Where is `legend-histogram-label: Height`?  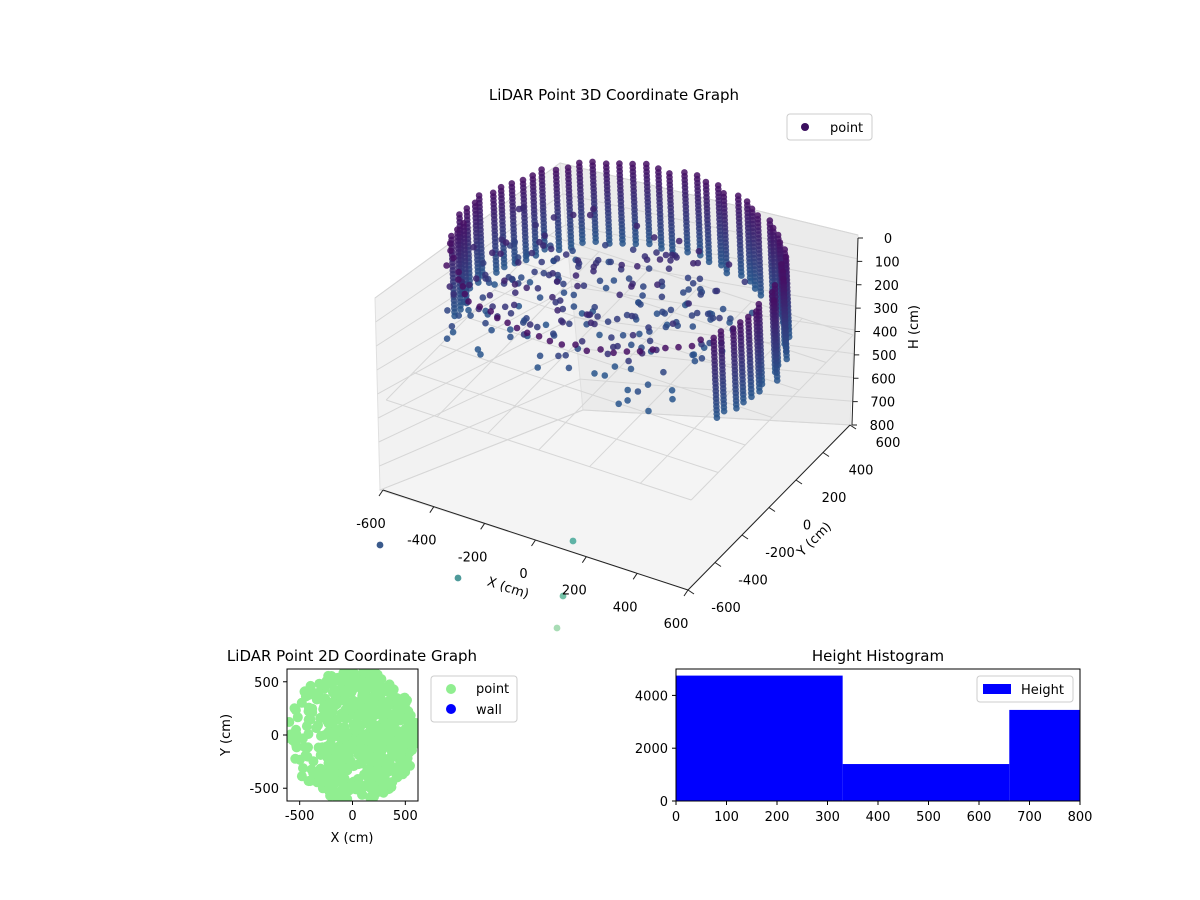 legend-histogram-label: Height is located at coordinates (1042, 690).